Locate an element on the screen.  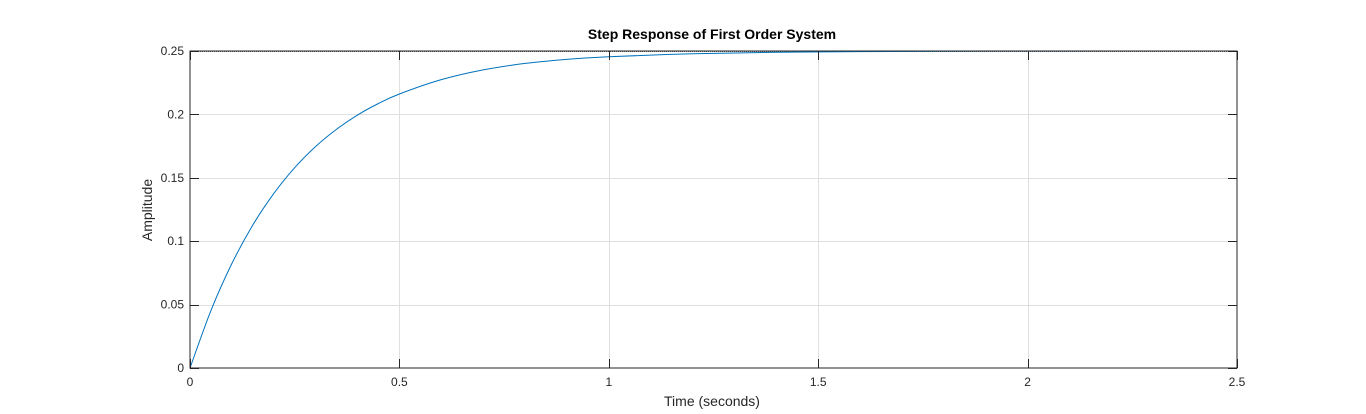
chart-title: Step Response of First Order System is located at coordinates (712, 34).